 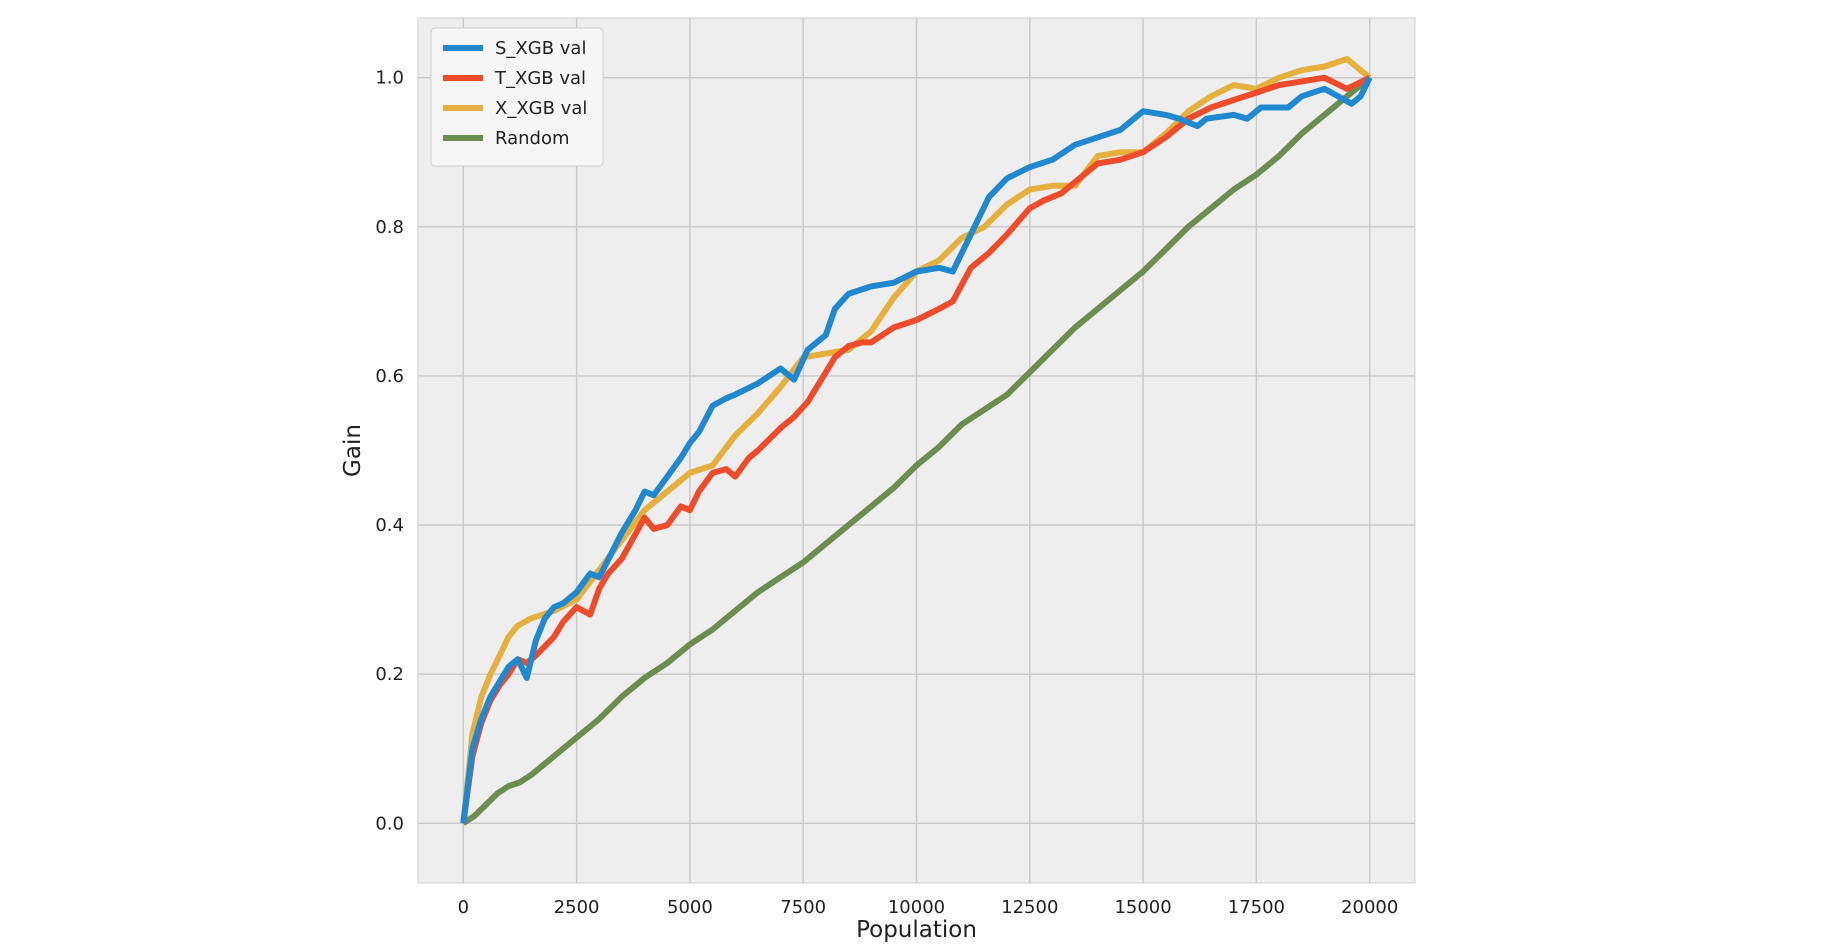 What do you see at coordinates (540, 48) in the screenshot?
I see `legend-entry: S_XGB val` at bounding box center [540, 48].